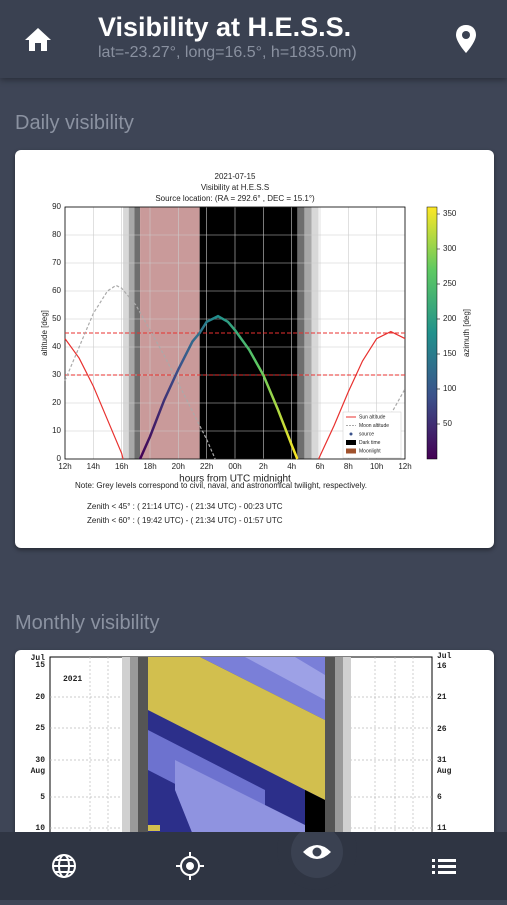 Image resolution: width=507 pixels, height=905 pixels. What do you see at coordinates (38, 39) in the screenshot?
I see `home-button` at bounding box center [38, 39].